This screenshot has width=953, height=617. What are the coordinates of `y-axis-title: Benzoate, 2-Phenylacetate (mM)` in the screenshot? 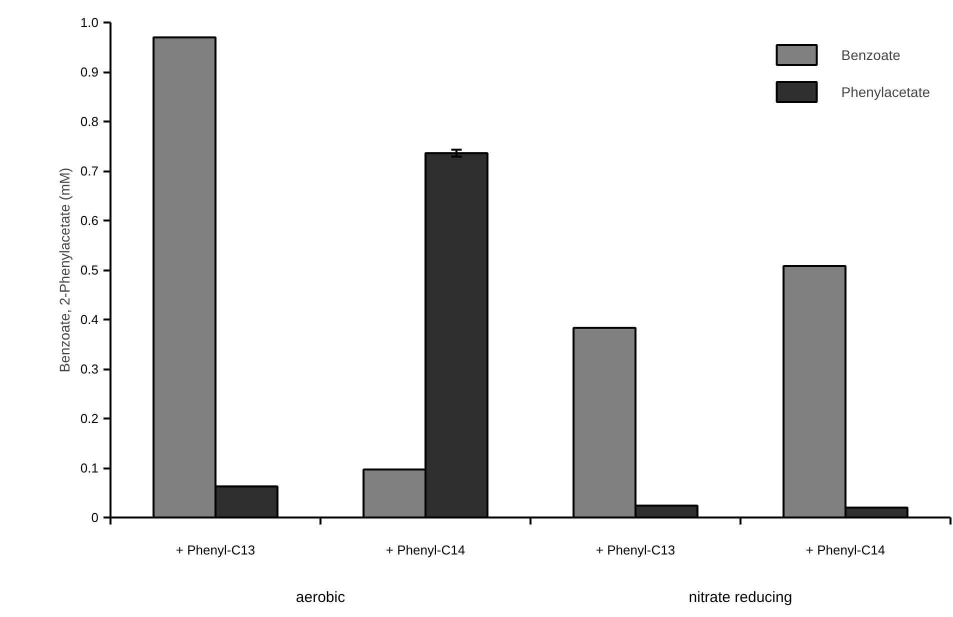 It's located at (64, 270).